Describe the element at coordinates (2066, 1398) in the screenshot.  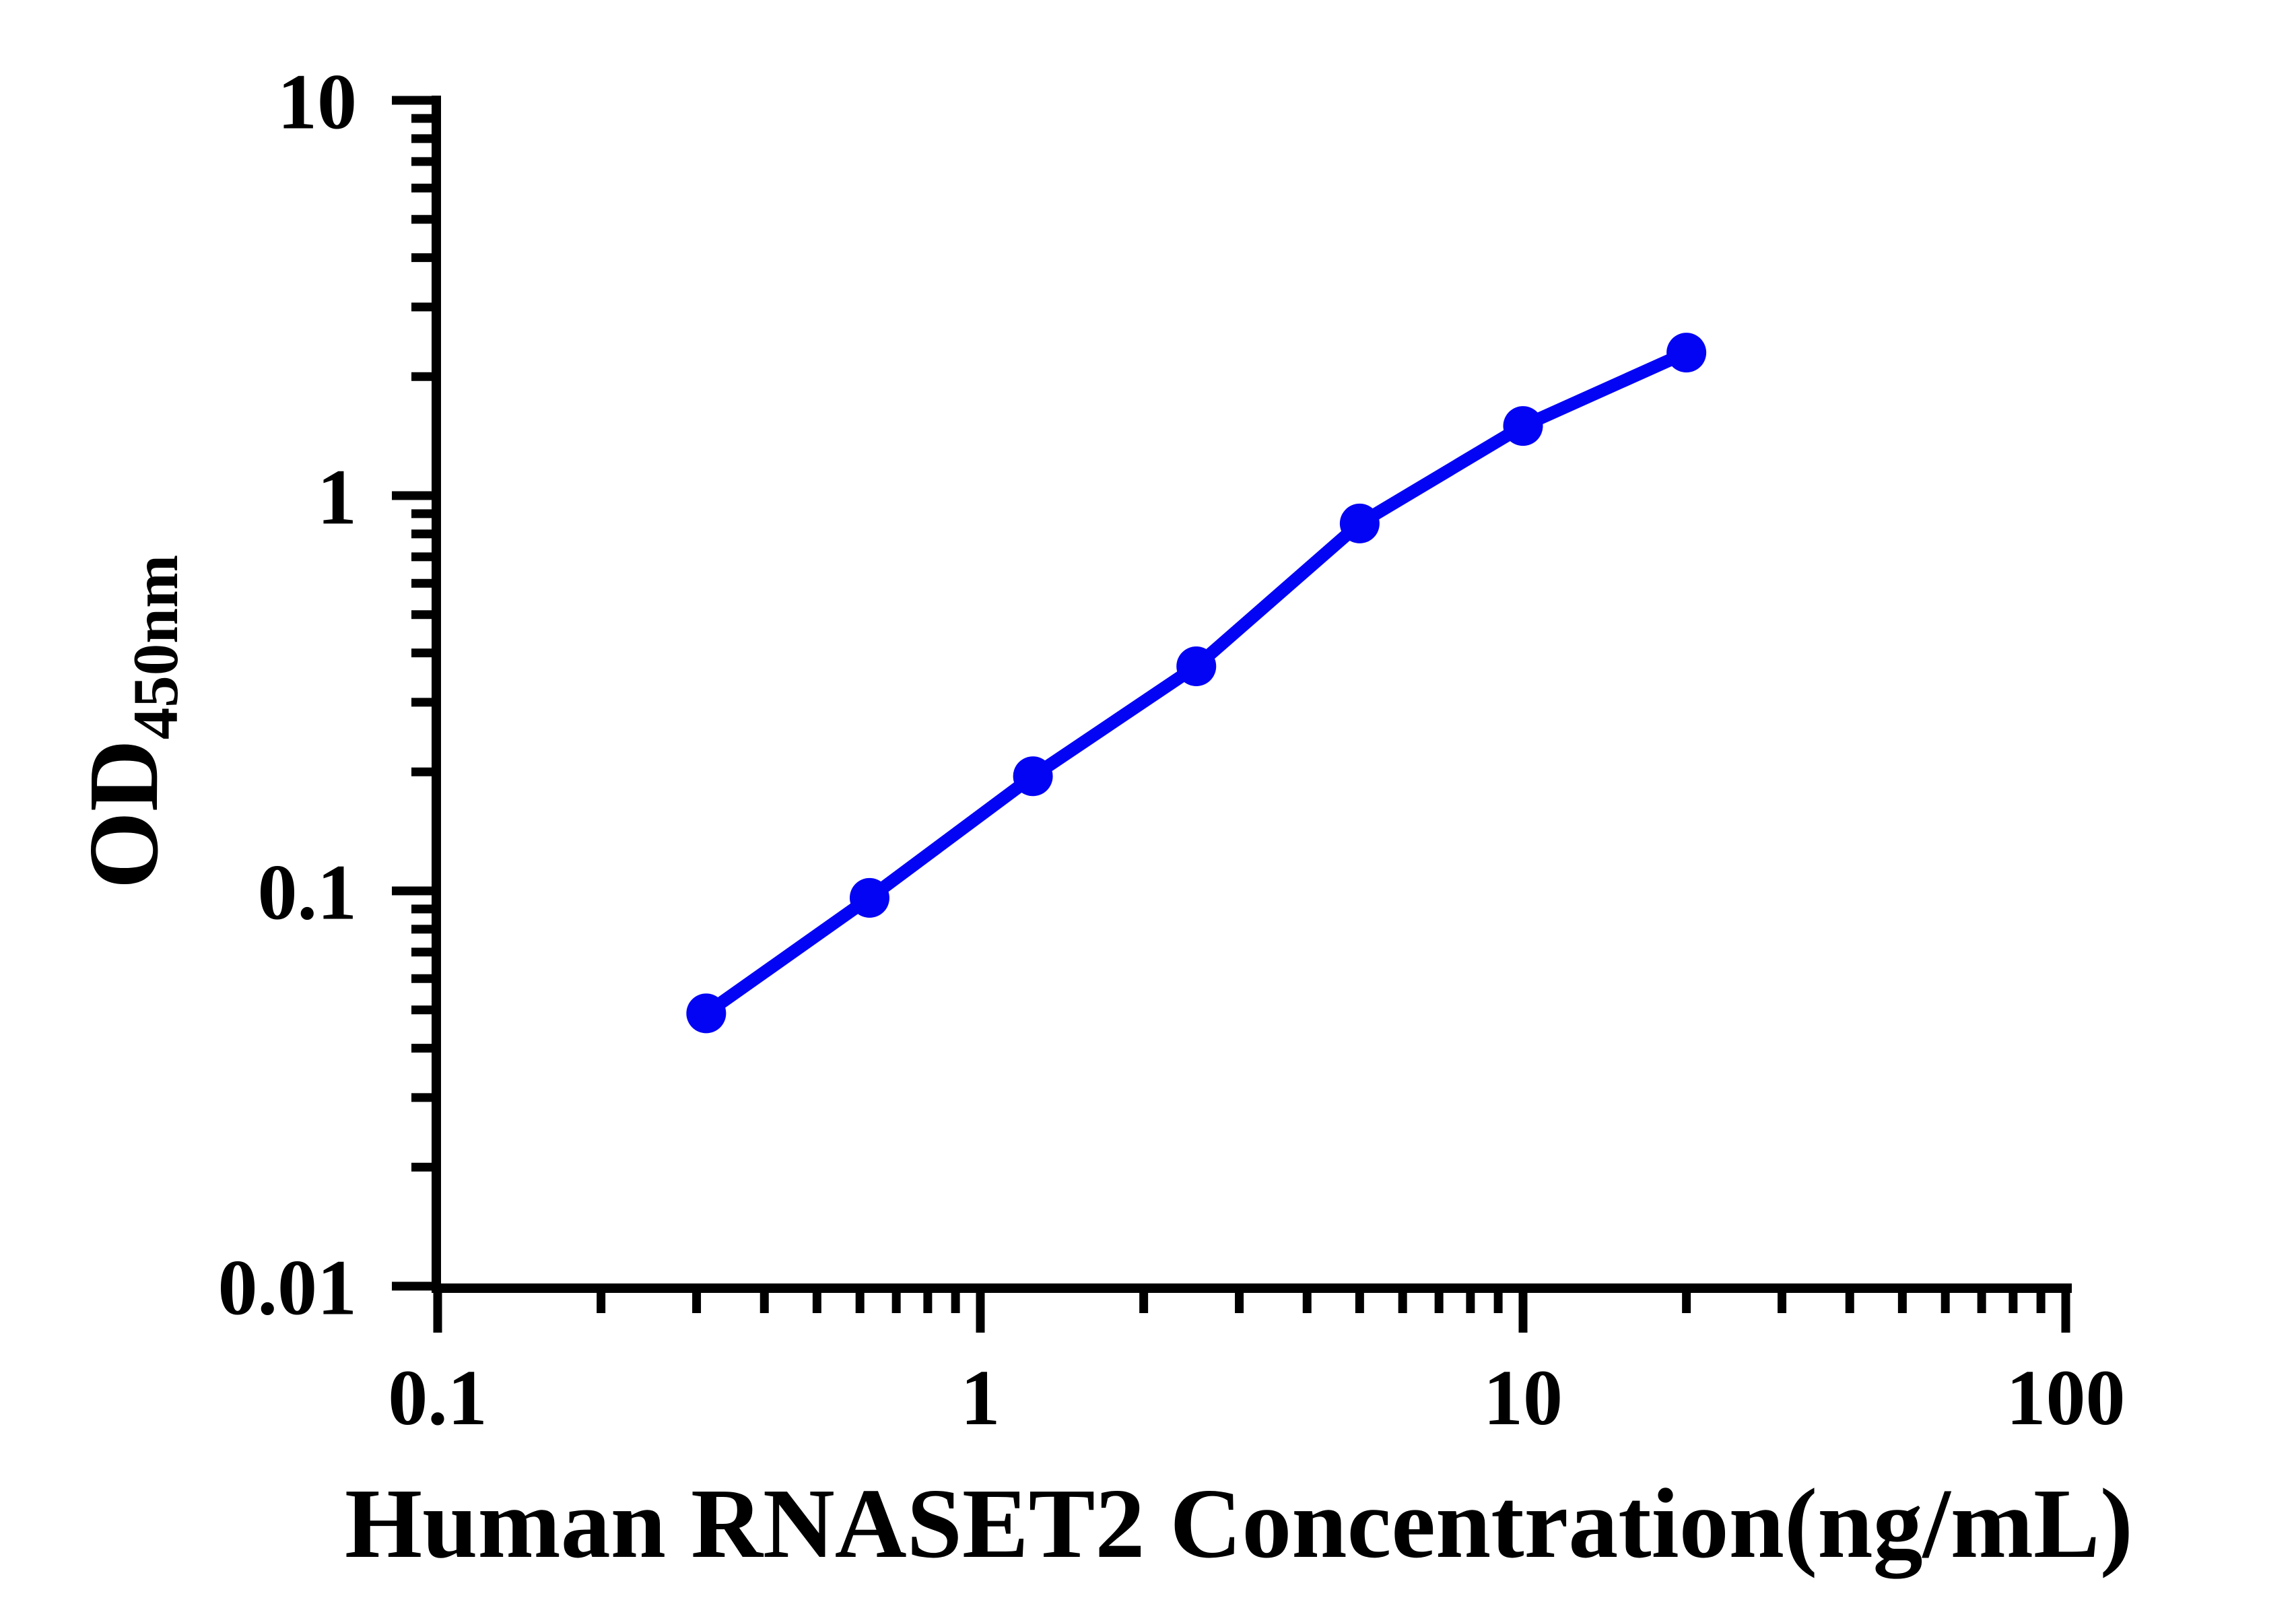
I see `x-tick-label: 100` at that location.